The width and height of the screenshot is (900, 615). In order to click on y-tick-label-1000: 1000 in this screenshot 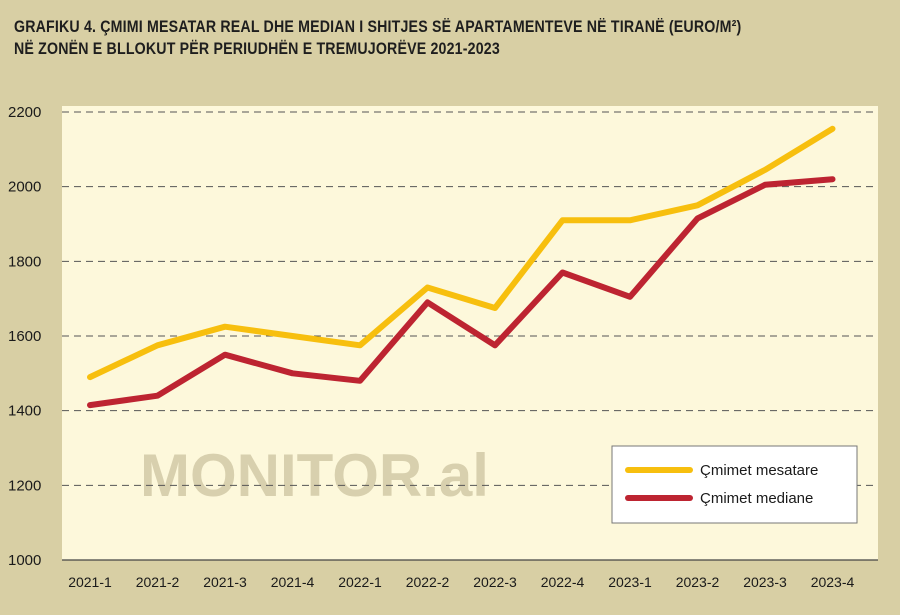, I will do `click(24, 560)`.